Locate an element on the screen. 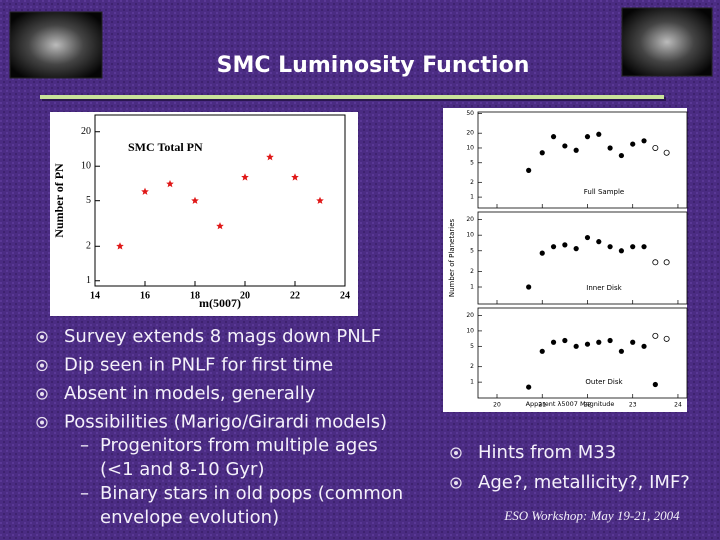 Image resolution: width=720 pixels, height=540 pixels. panel-label: Inner Disk is located at coordinates (604, 288).